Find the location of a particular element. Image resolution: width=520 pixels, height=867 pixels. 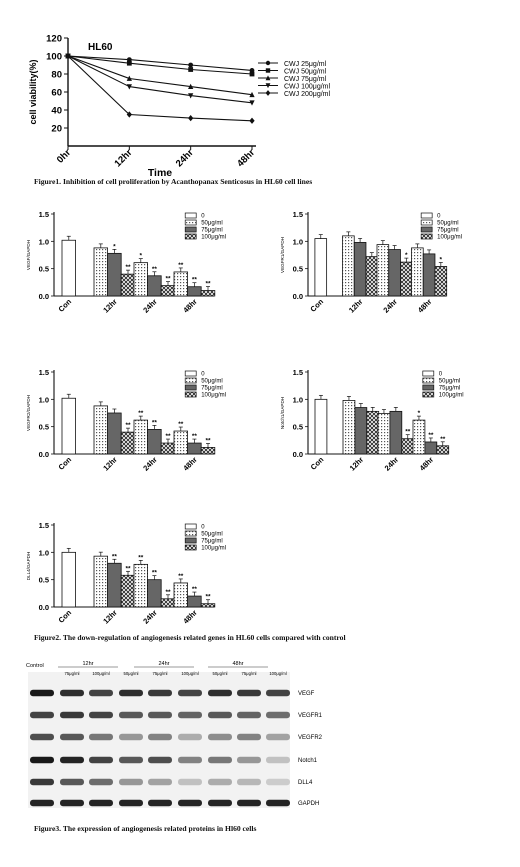

y-tick-label: 40 is located at coordinates (56, 111).